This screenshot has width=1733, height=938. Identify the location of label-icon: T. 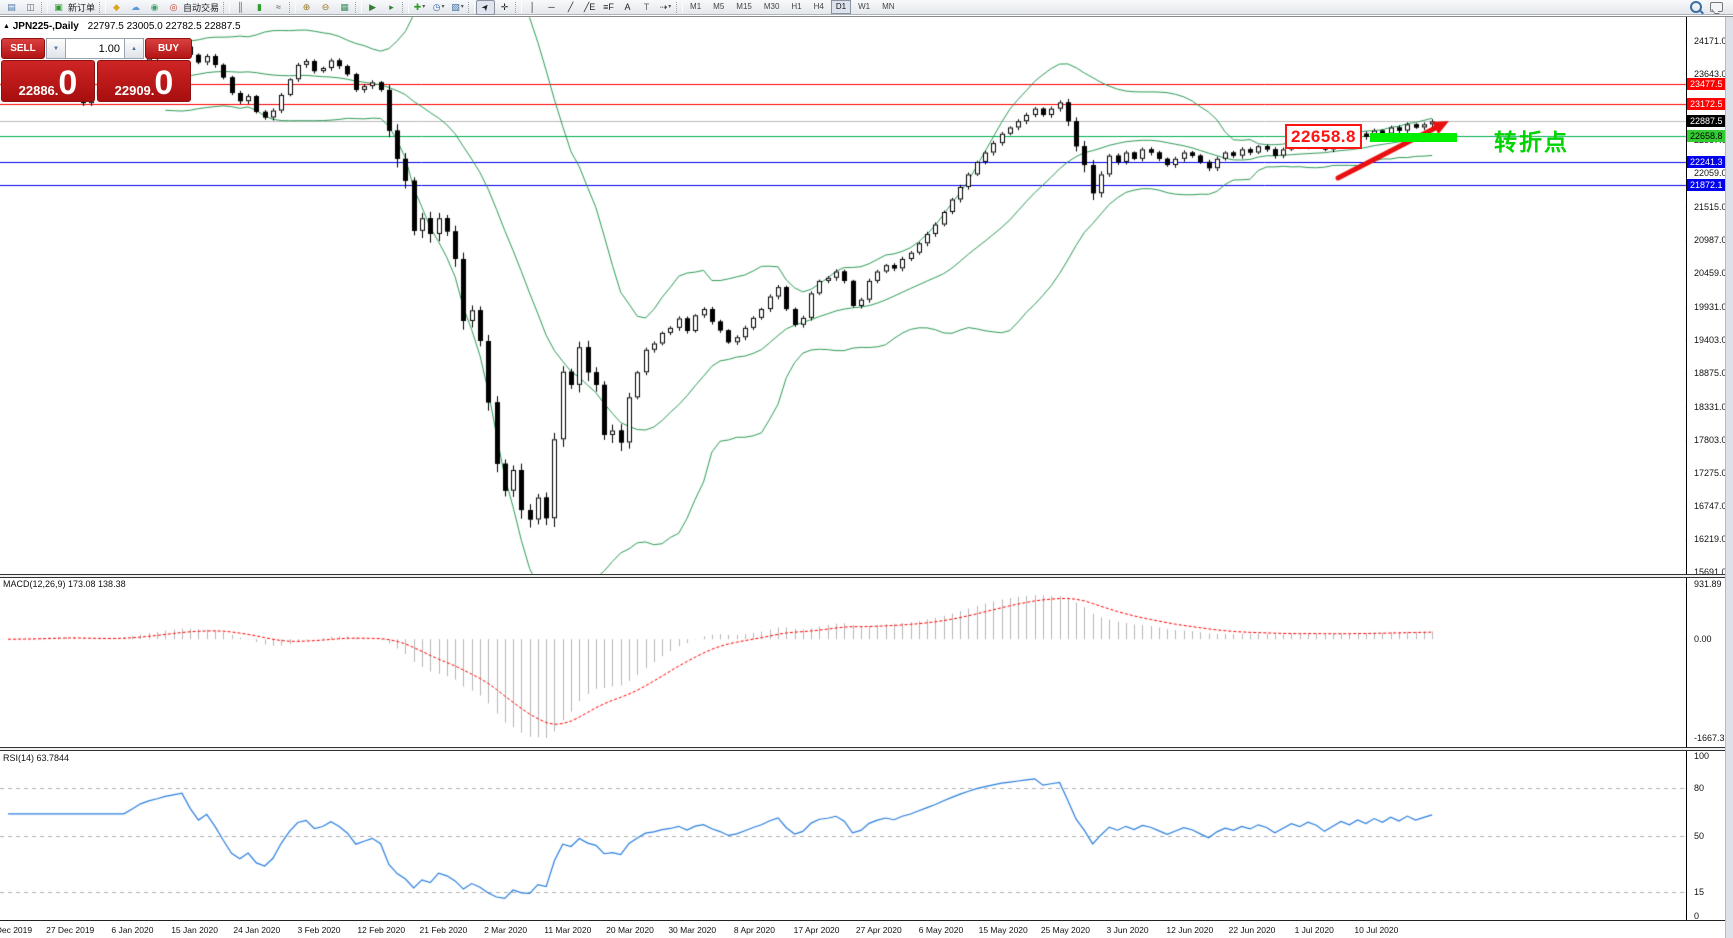
(646, 7).